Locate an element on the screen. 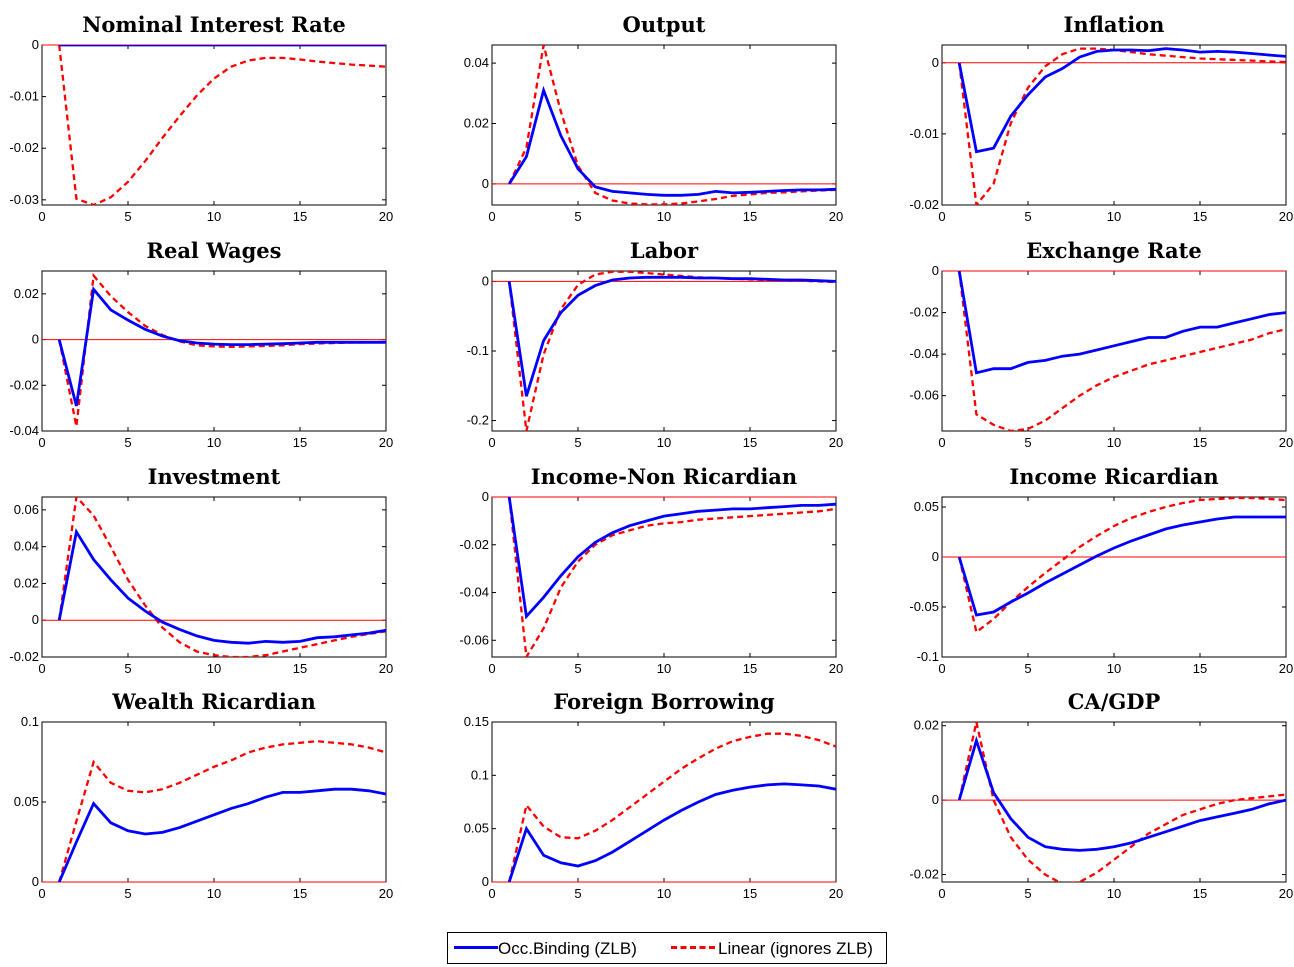 This screenshot has height=967, width=1294. y-tick-label: -0.03 is located at coordinates (24, 199).